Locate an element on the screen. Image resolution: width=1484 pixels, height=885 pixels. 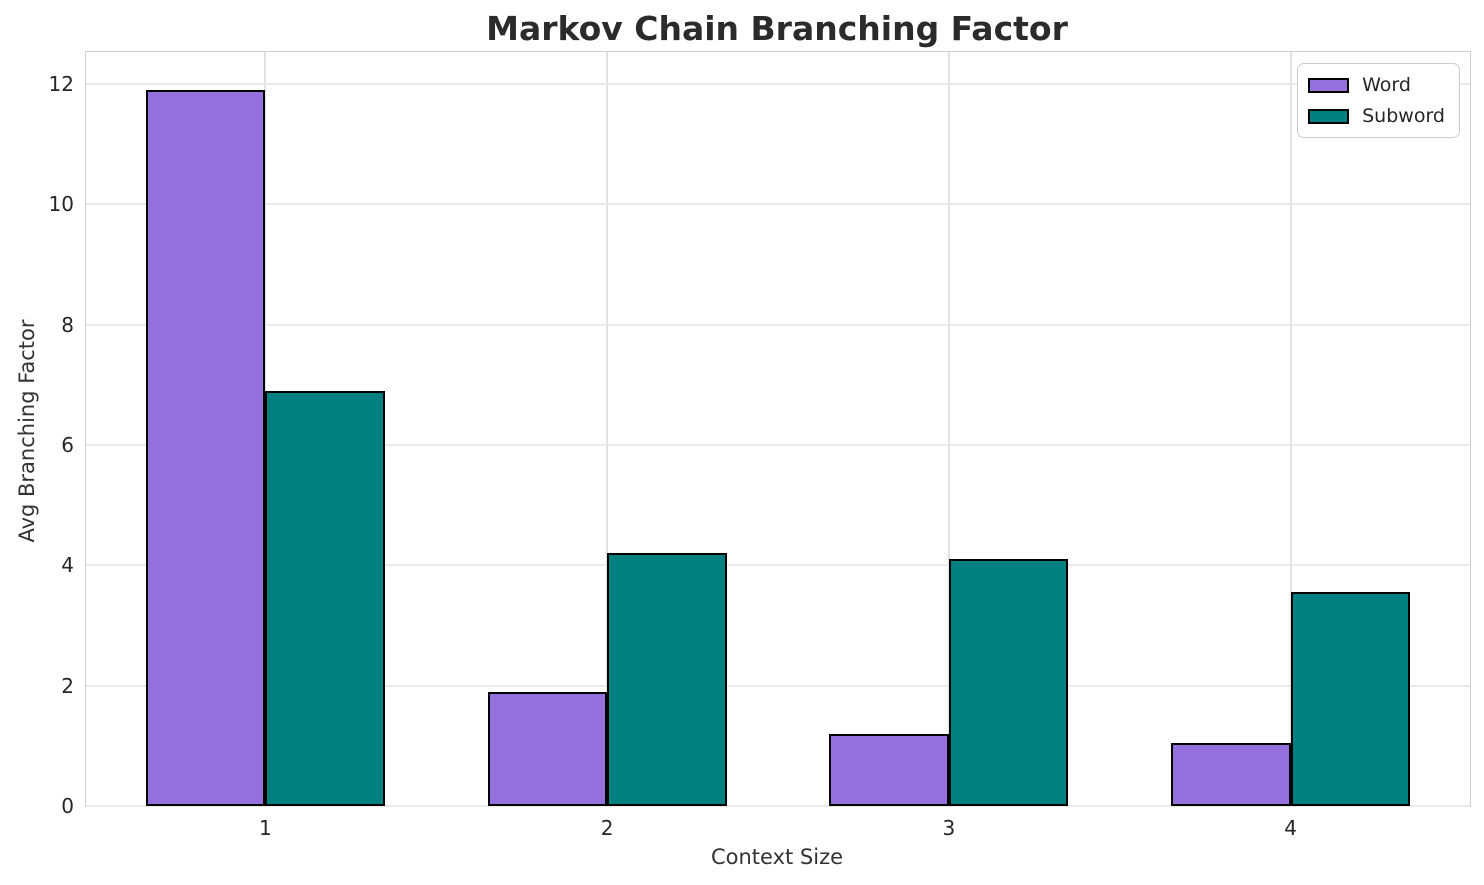
legend: Word Subword is located at coordinates (1378, 100).